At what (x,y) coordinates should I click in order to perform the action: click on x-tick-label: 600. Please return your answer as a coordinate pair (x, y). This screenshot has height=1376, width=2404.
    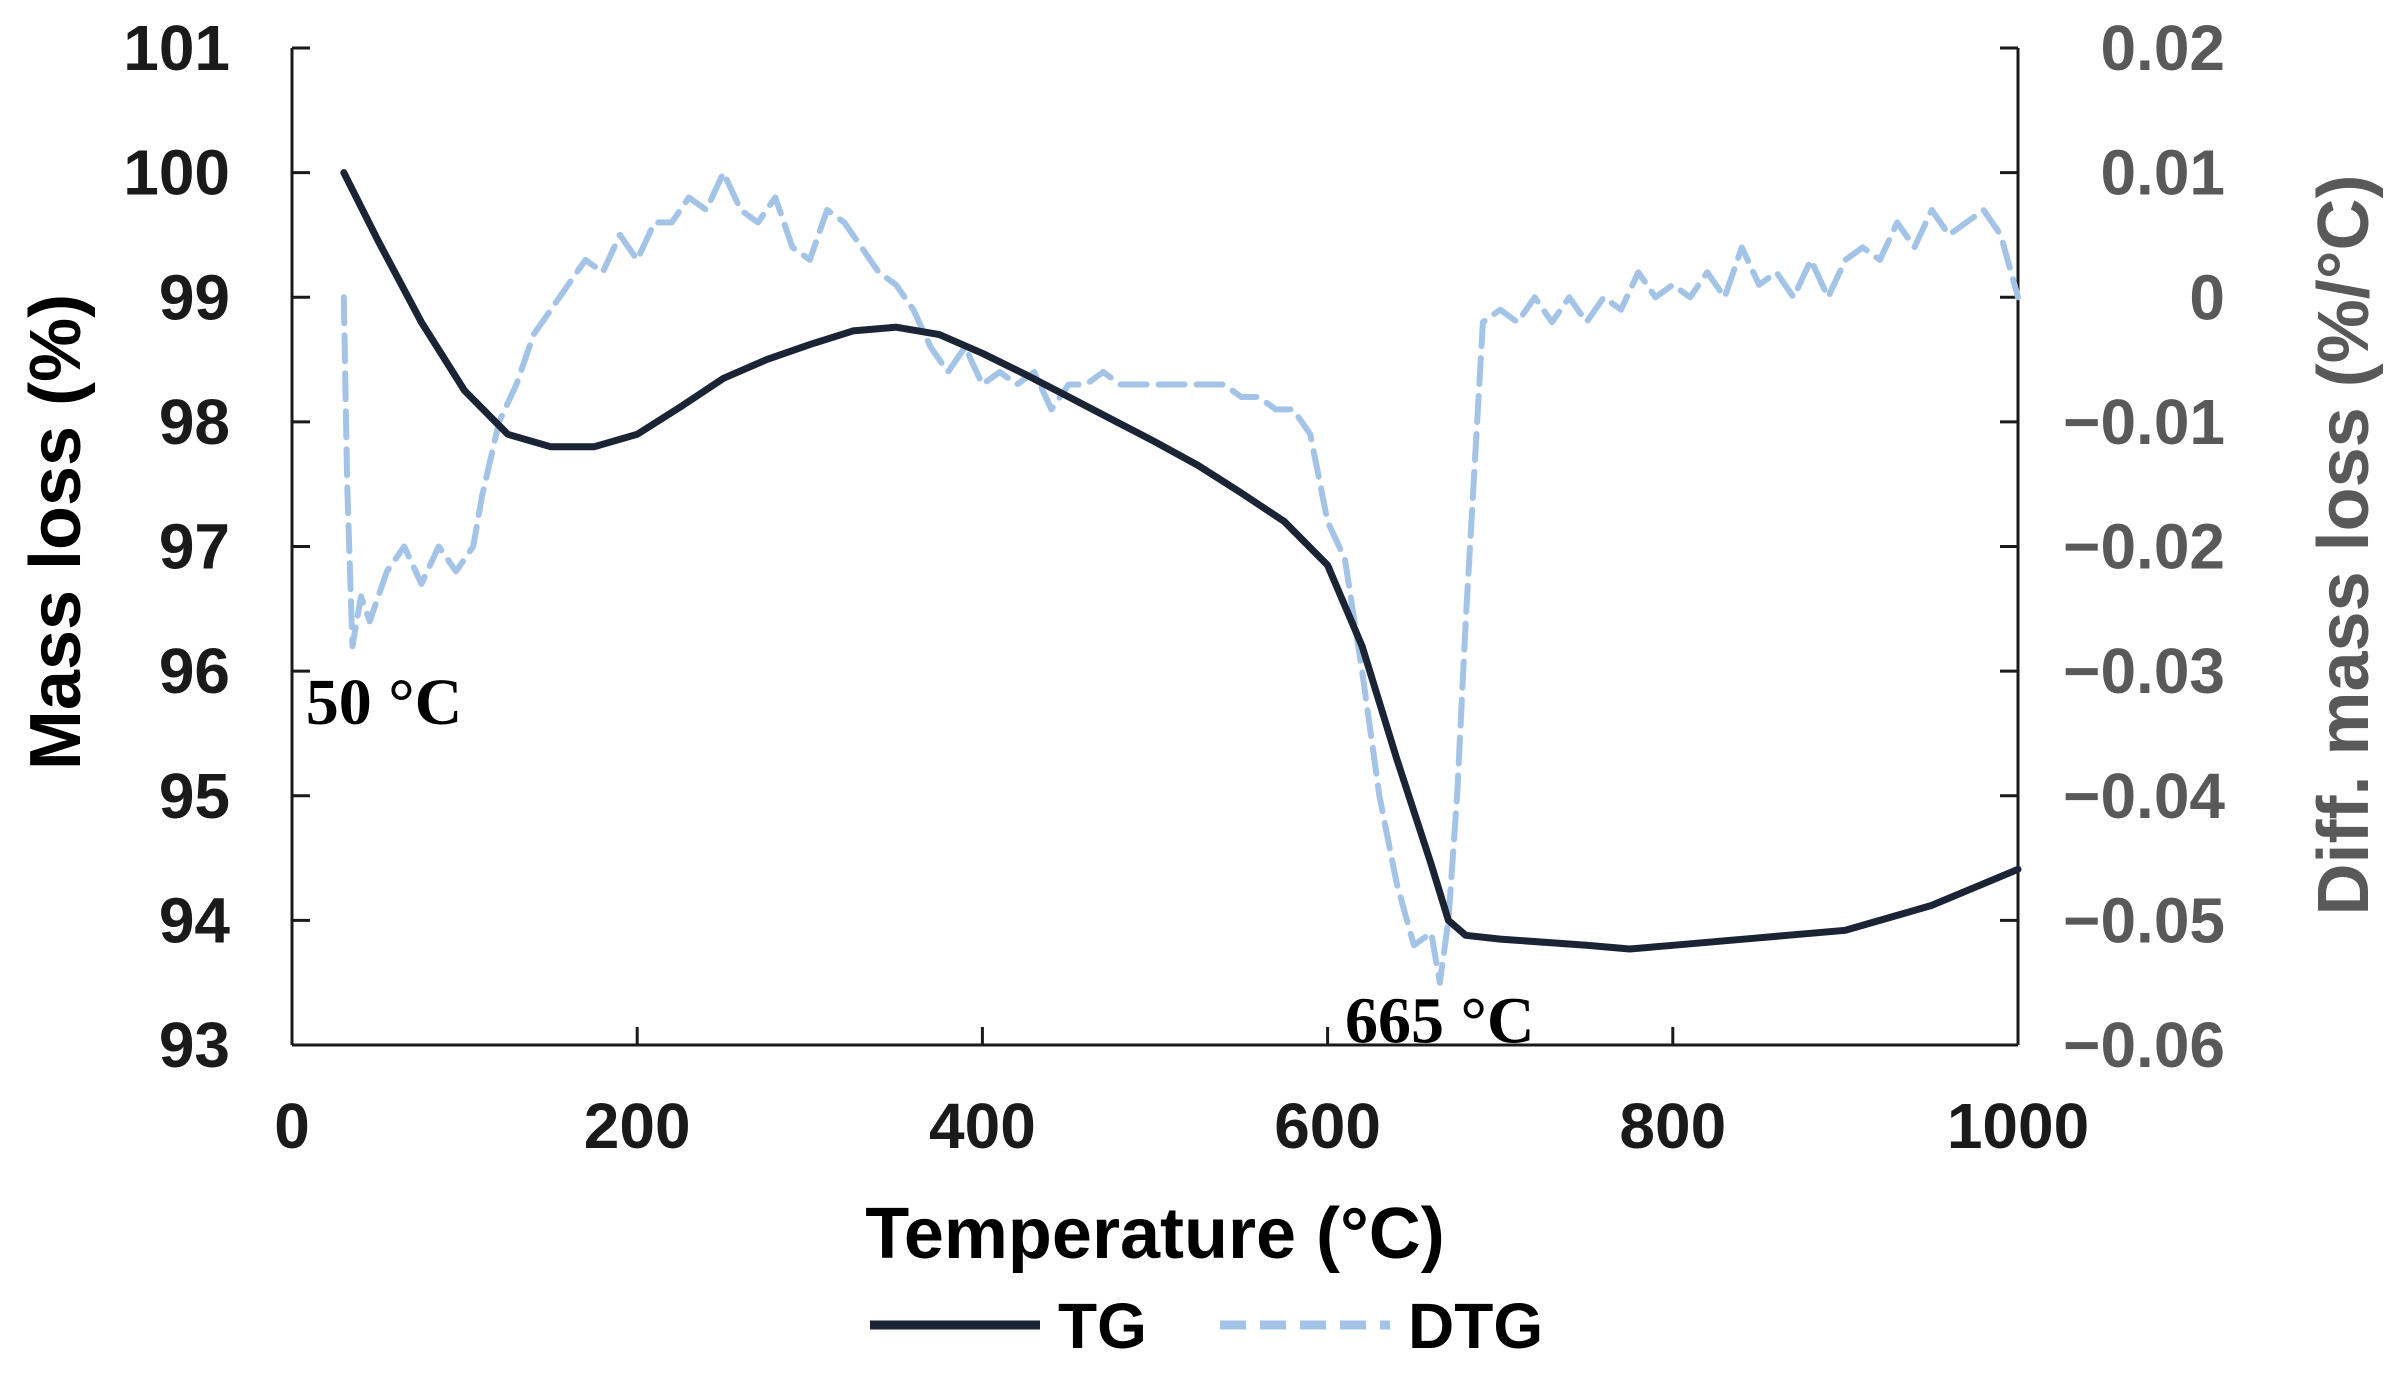
    Looking at the image, I should click on (1327, 1126).